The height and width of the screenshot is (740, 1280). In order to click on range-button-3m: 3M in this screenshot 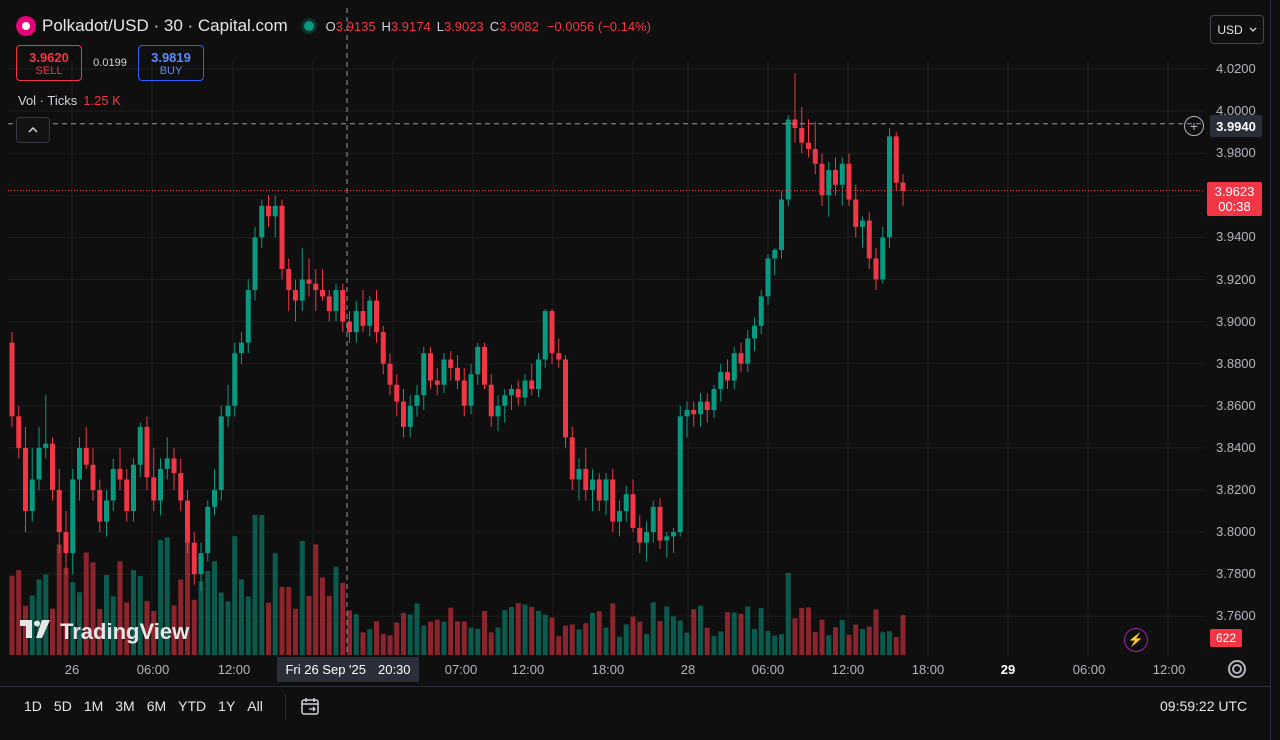, I will do `click(125, 706)`.